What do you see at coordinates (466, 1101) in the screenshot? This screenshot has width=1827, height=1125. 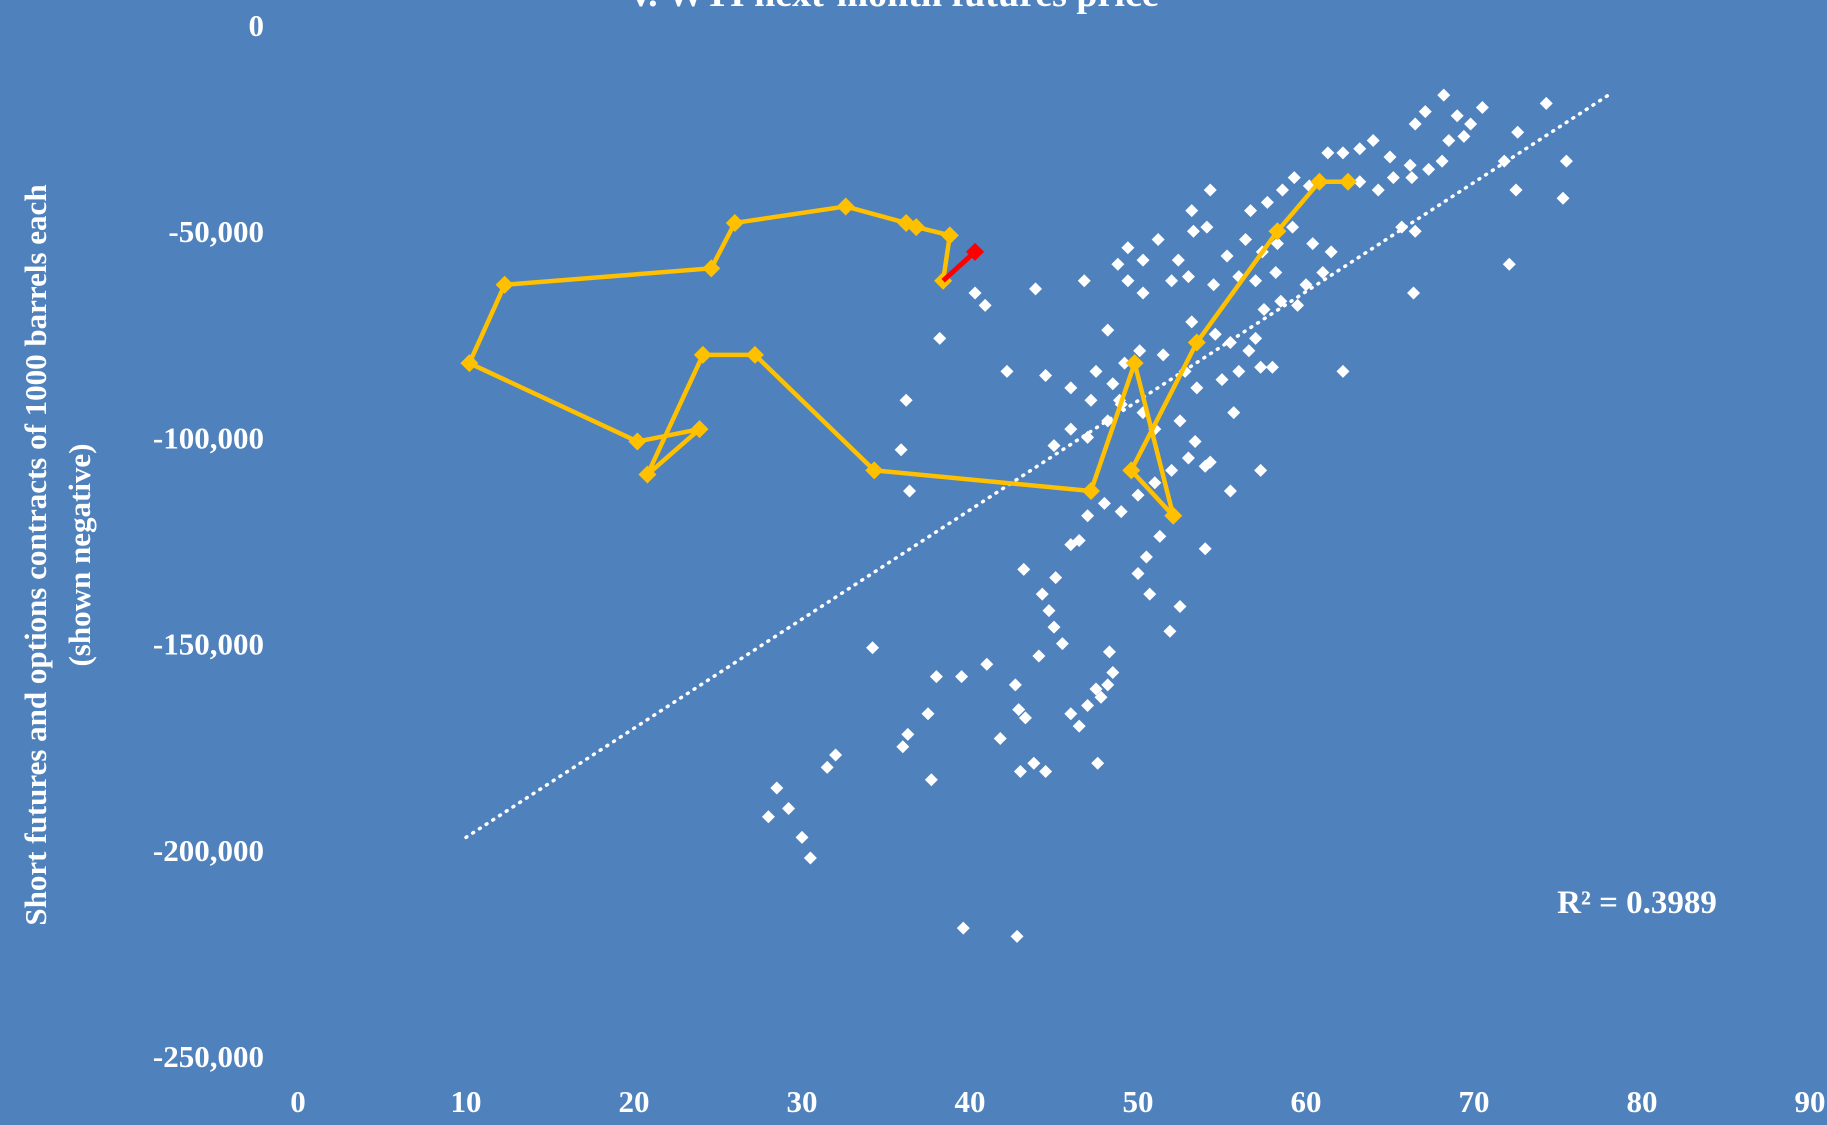 I see `x-tick-label: 10` at bounding box center [466, 1101].